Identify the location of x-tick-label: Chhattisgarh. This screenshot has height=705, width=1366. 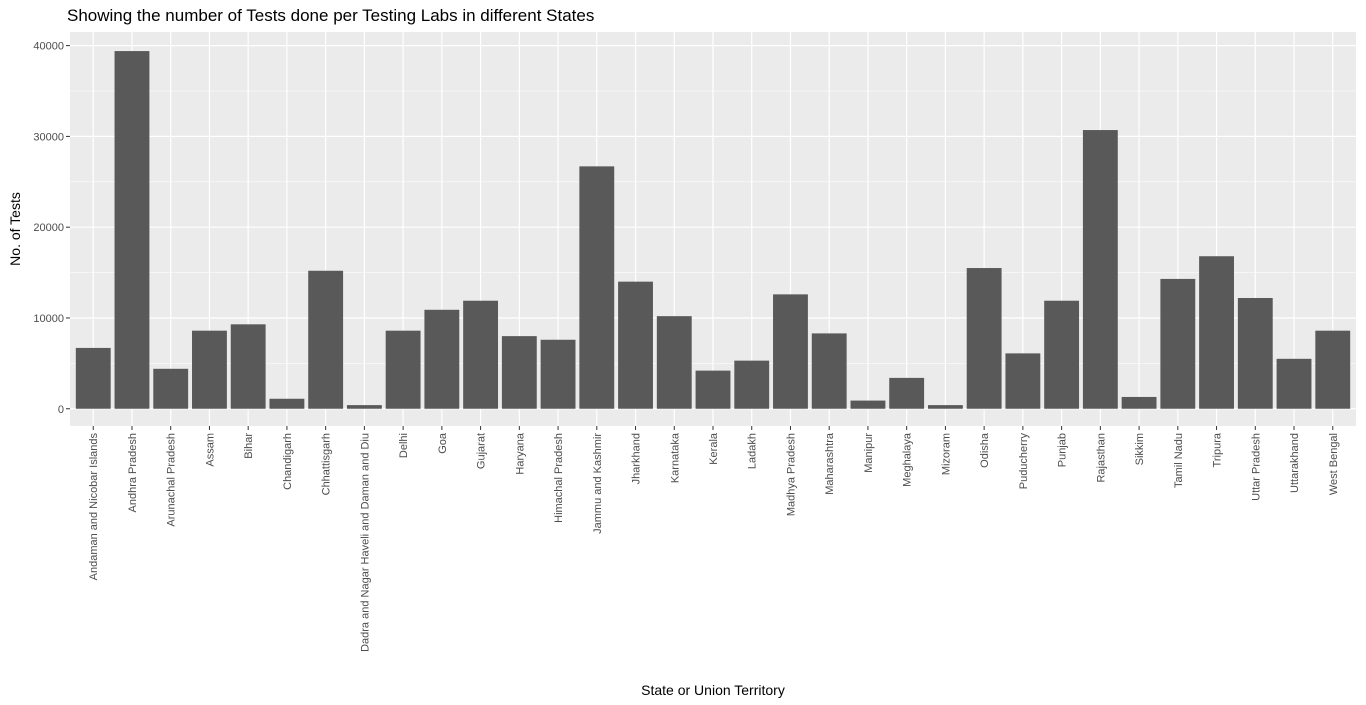
(327, 464).